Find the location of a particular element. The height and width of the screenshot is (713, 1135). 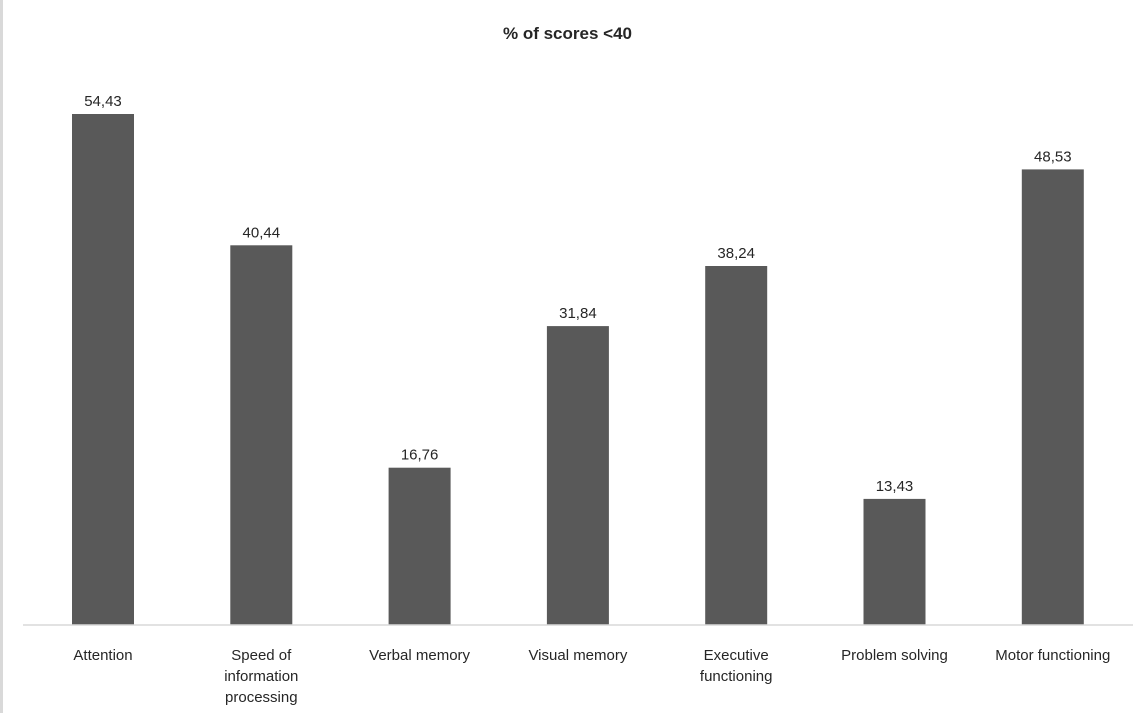

category-label-line: Executive is located at coordinates (736, 655).